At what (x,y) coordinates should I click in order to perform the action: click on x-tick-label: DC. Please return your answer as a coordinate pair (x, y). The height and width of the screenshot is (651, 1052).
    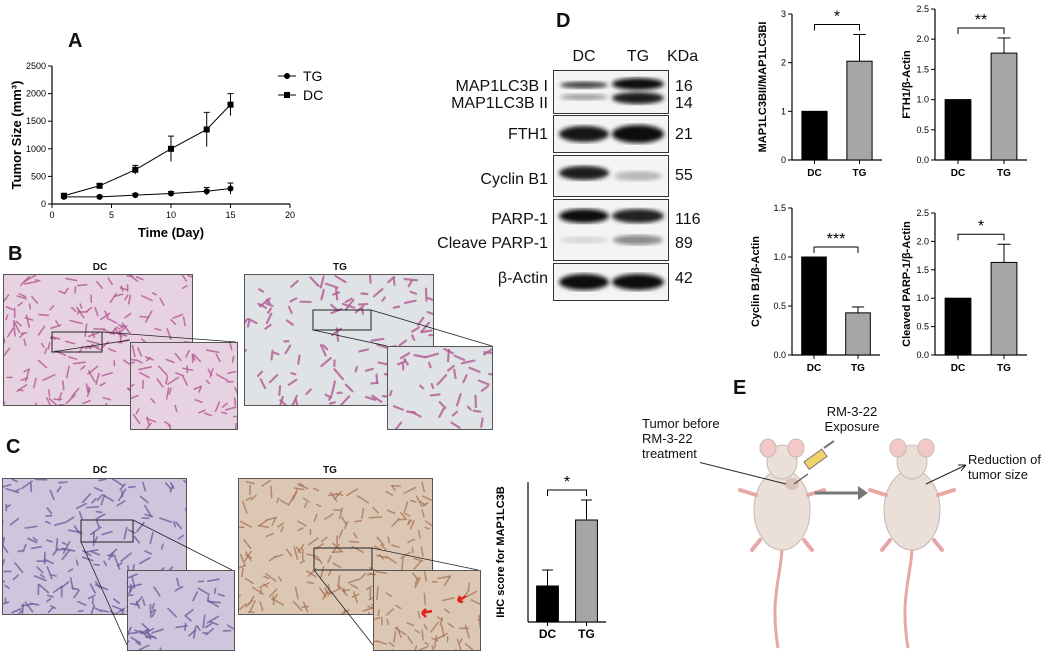
    Looking at the image, I should click on (814, 173).